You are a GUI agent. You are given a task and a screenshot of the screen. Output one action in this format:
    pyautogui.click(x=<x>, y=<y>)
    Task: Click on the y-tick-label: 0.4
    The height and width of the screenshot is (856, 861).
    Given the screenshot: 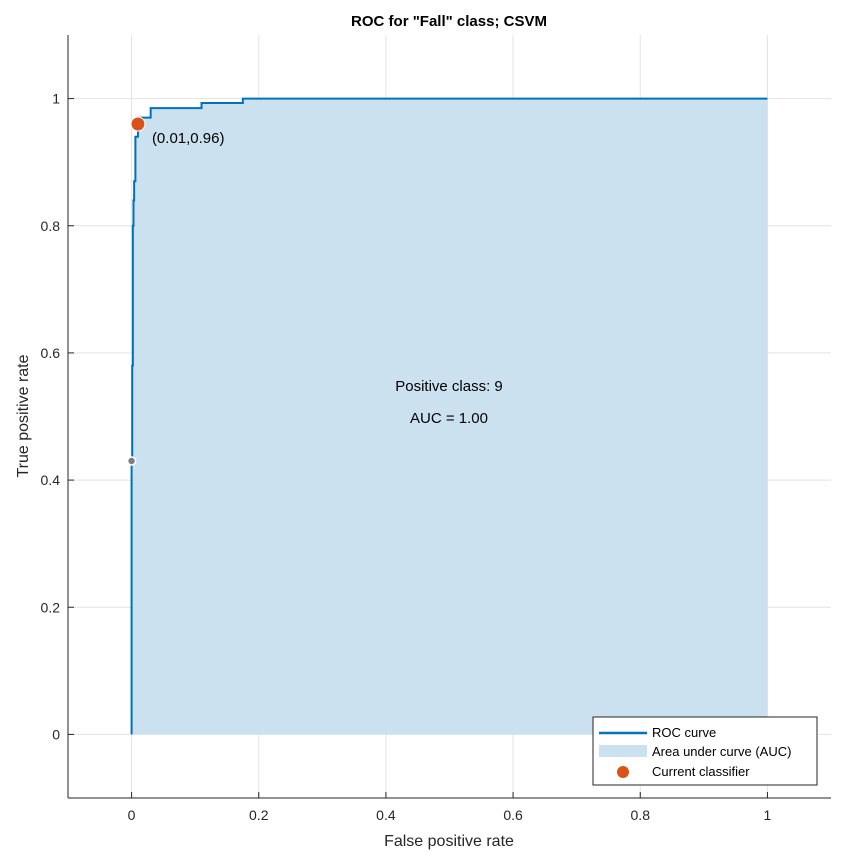 What is the action you would take?
    pyautogui.click(x=51, y=480)
    